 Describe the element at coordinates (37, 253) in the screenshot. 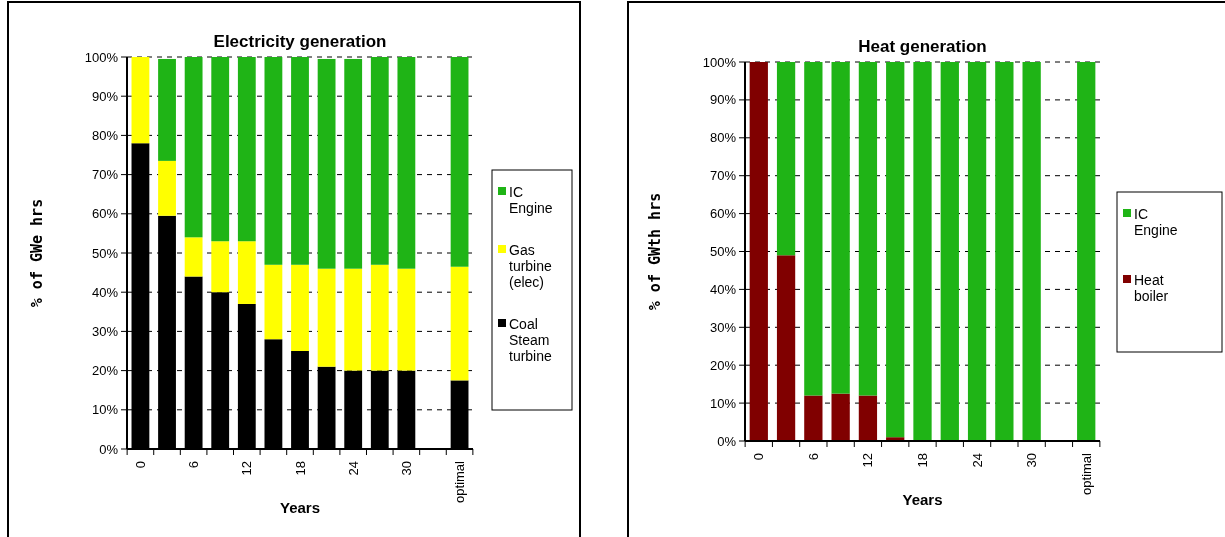

I see `y-axis-title: % of GWe hrs` at that location.